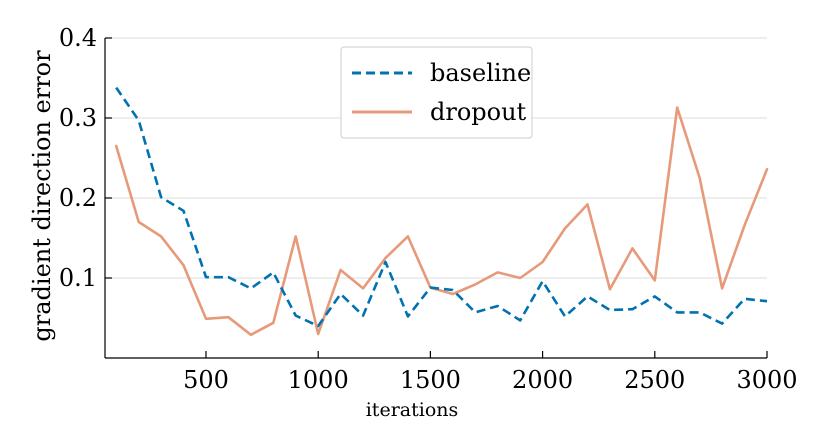 Image resolution: width=837 pixels, height=436 pixels. Describe the element at coordinates (78, 38) in the screenshot. I see `y-tick-label: 0.4` at that location.